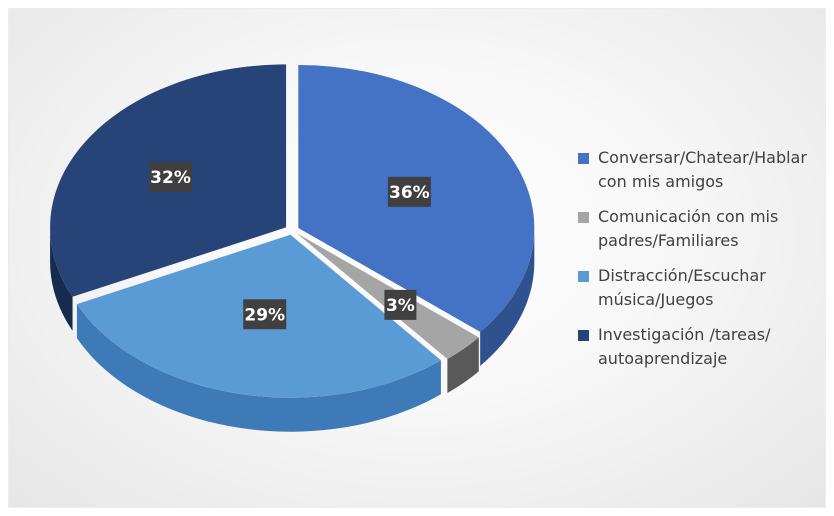 The width and height of the screenshot is (834, 516). I want to click on data-label-comunicacion: 3%, so click(400, 304).